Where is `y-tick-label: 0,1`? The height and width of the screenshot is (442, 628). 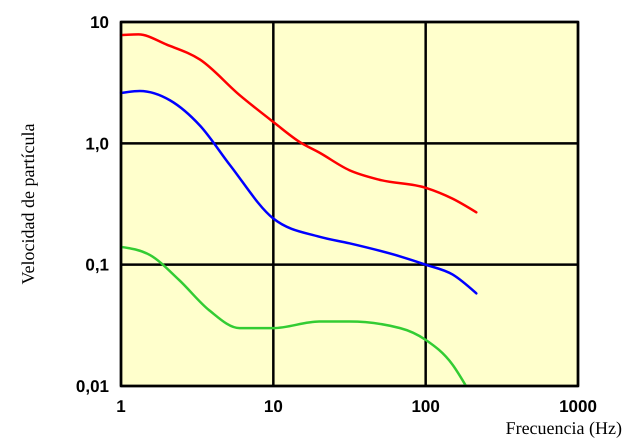 y-tick-label: 0,1 is located at coordinates (97, 265).